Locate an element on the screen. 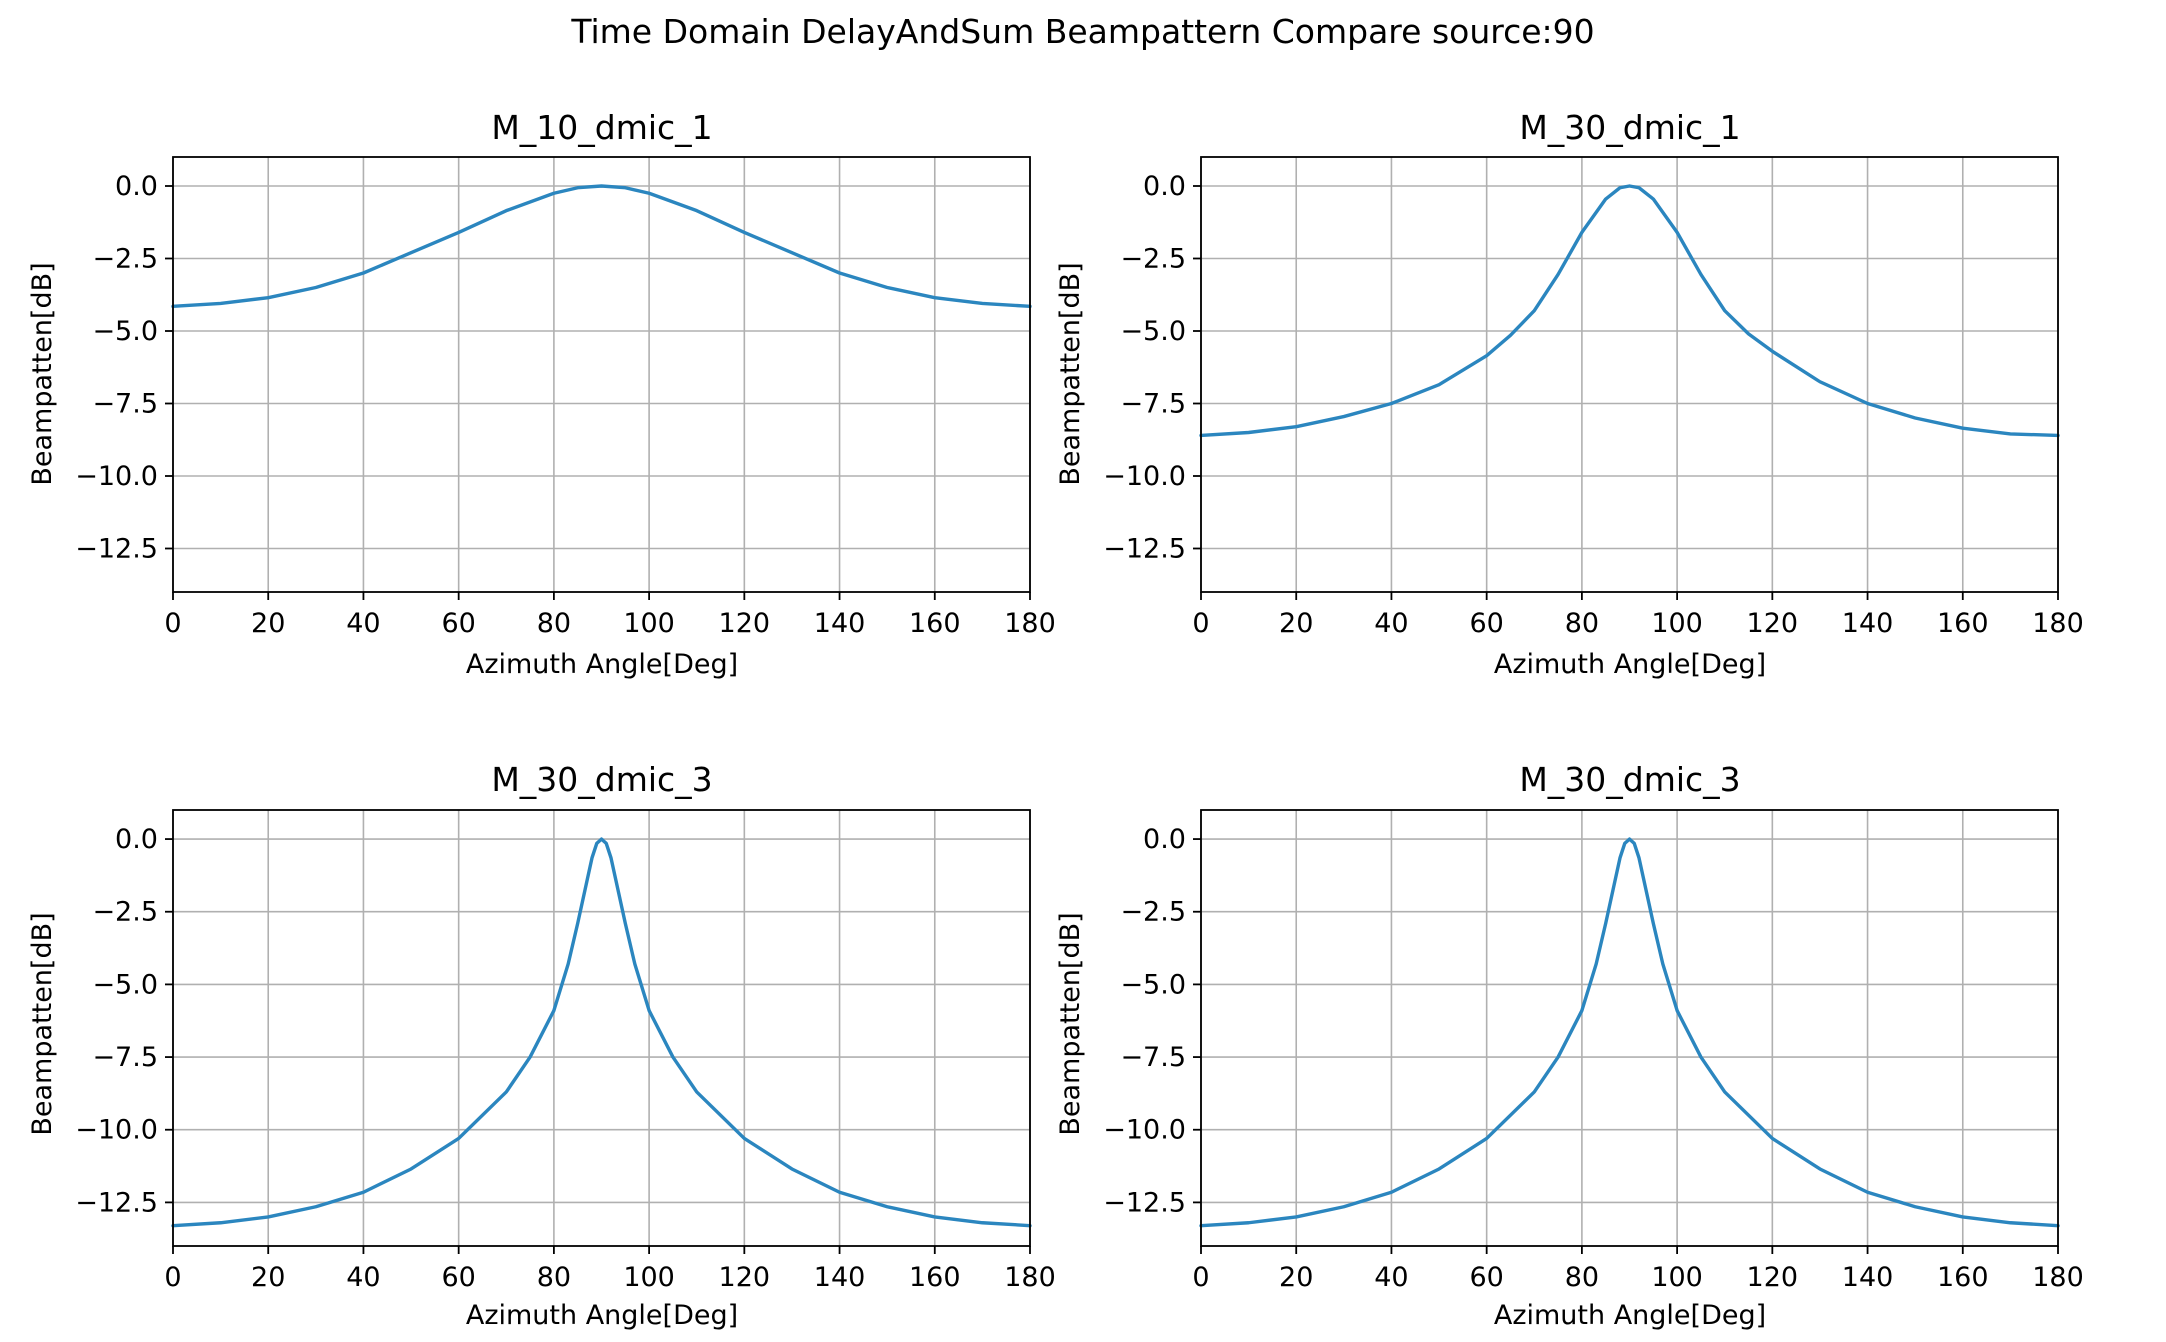 The width and height of the screenshot is (2166, 1342). subplot-title: M_30_dmic_1 is located at coordinates (1629, 127).